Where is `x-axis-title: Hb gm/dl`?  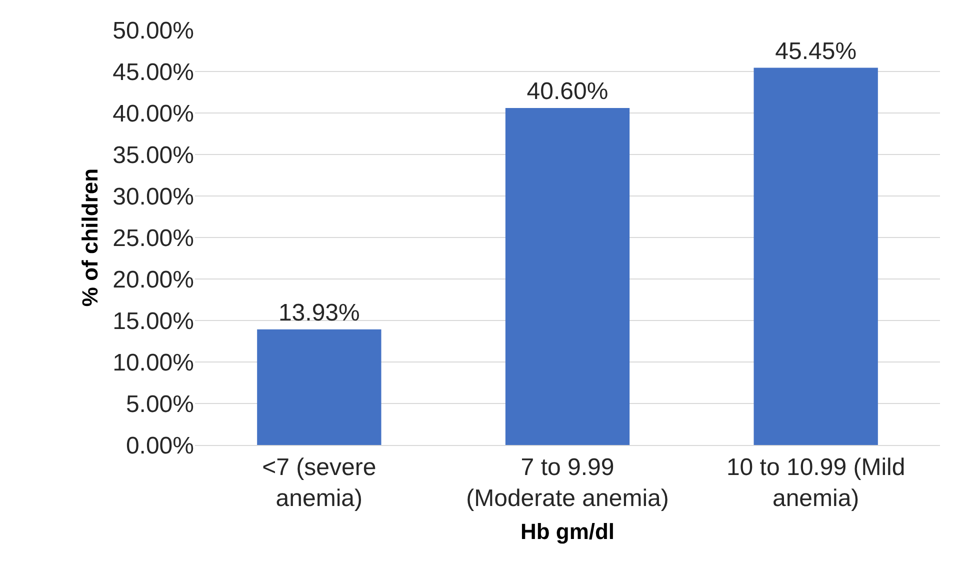 x-axis-title: Hb gm/dl is located at coordinates (567, 531).